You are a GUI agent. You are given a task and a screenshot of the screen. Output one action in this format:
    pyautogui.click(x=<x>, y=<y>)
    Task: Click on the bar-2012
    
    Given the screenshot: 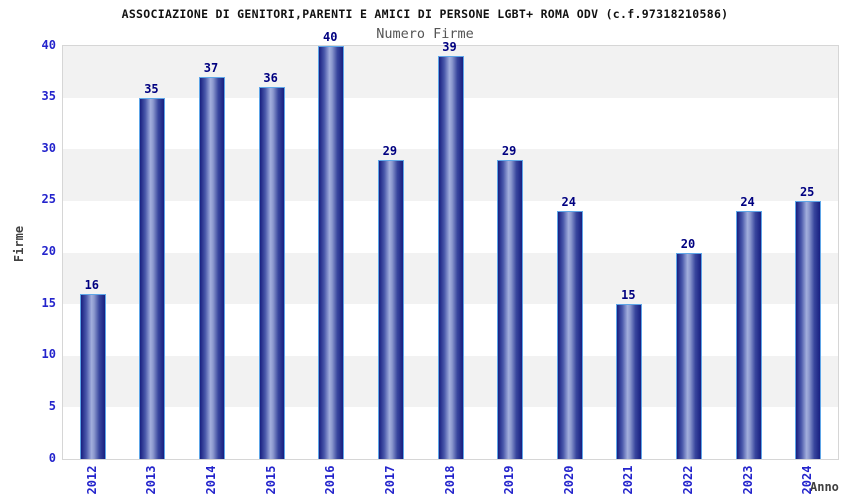 What is the action you would take?
    pyautogui.click(x=92, y=376)
    